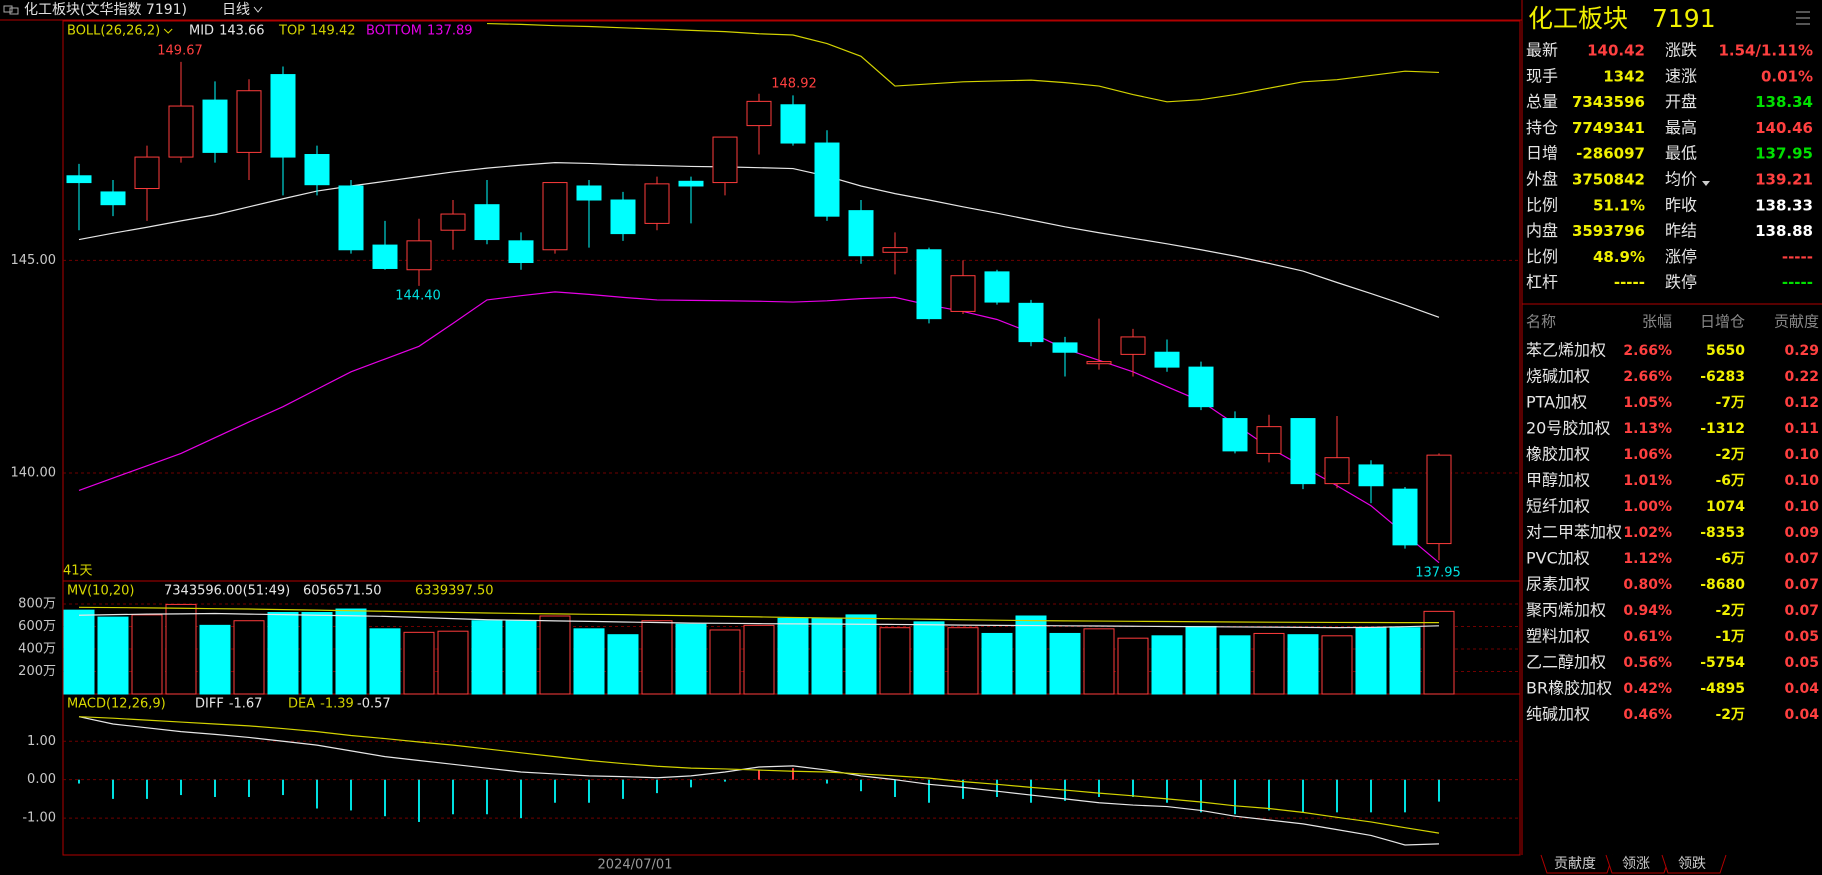  I want to click on menu-icon, so click(1803, 18).